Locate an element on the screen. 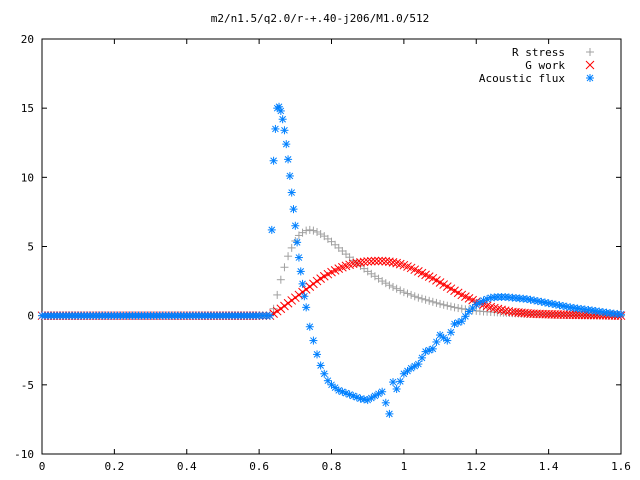 The height and width of the screenshot is (480, 640). y-tick-label: -10 is located at coordinates (24, 454).